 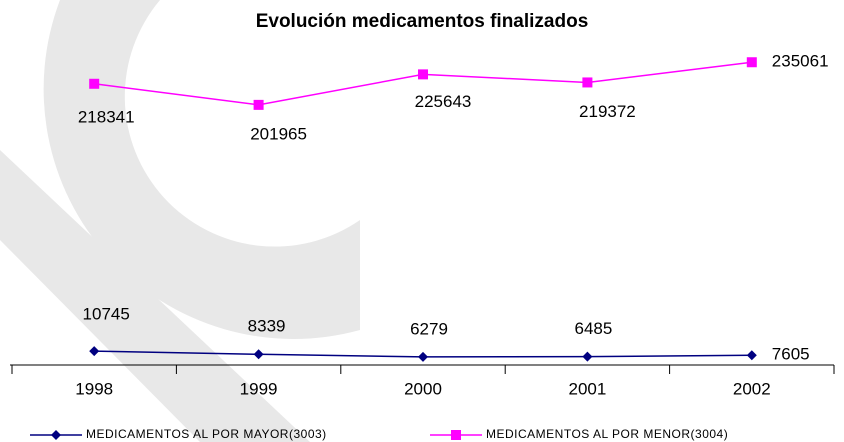 What do you see at coordinates (259, 388) in the screenshot?
I see `x-tick-label: 1999` at bounding box center [259, 388].